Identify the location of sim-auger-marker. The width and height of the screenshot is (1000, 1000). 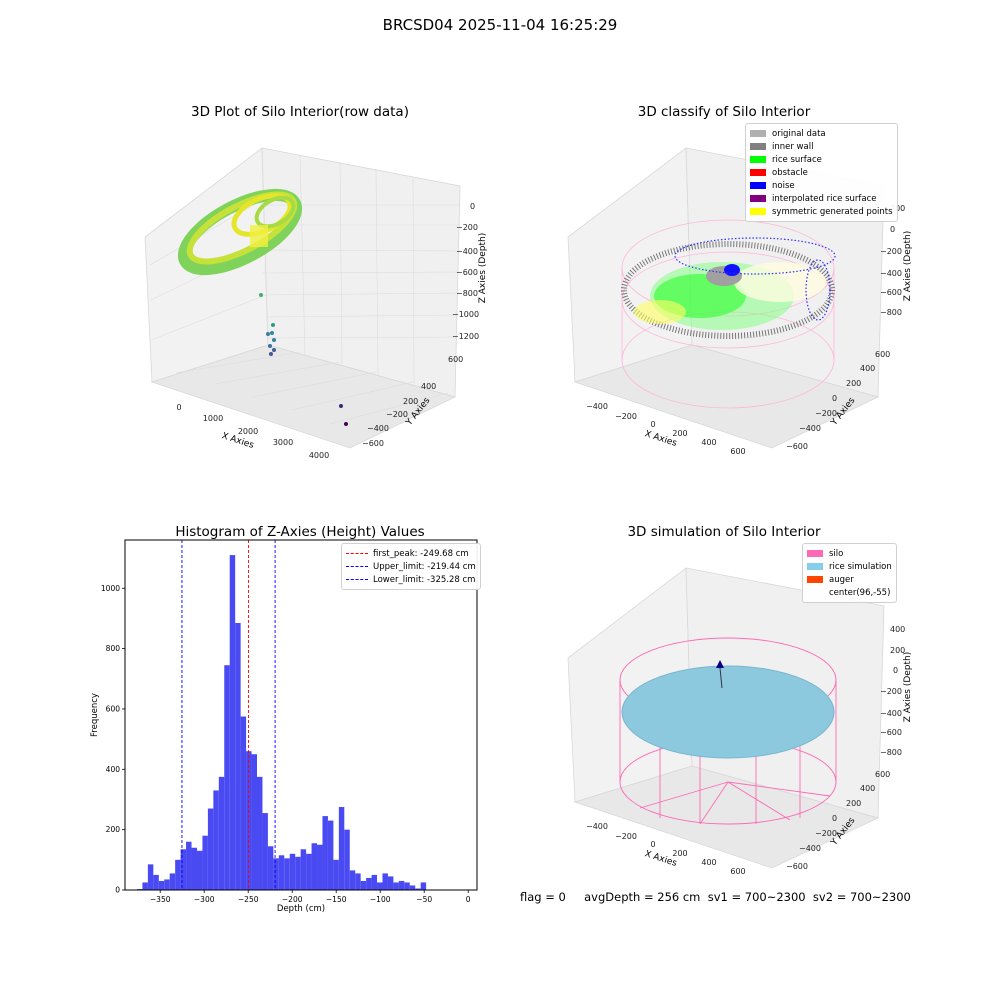
(720, 664).